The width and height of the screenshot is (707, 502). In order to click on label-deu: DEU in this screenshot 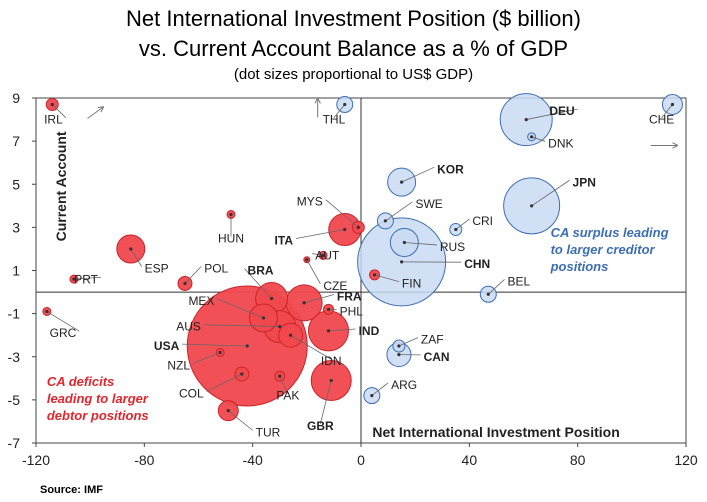, I will do `click(561, 111)`.